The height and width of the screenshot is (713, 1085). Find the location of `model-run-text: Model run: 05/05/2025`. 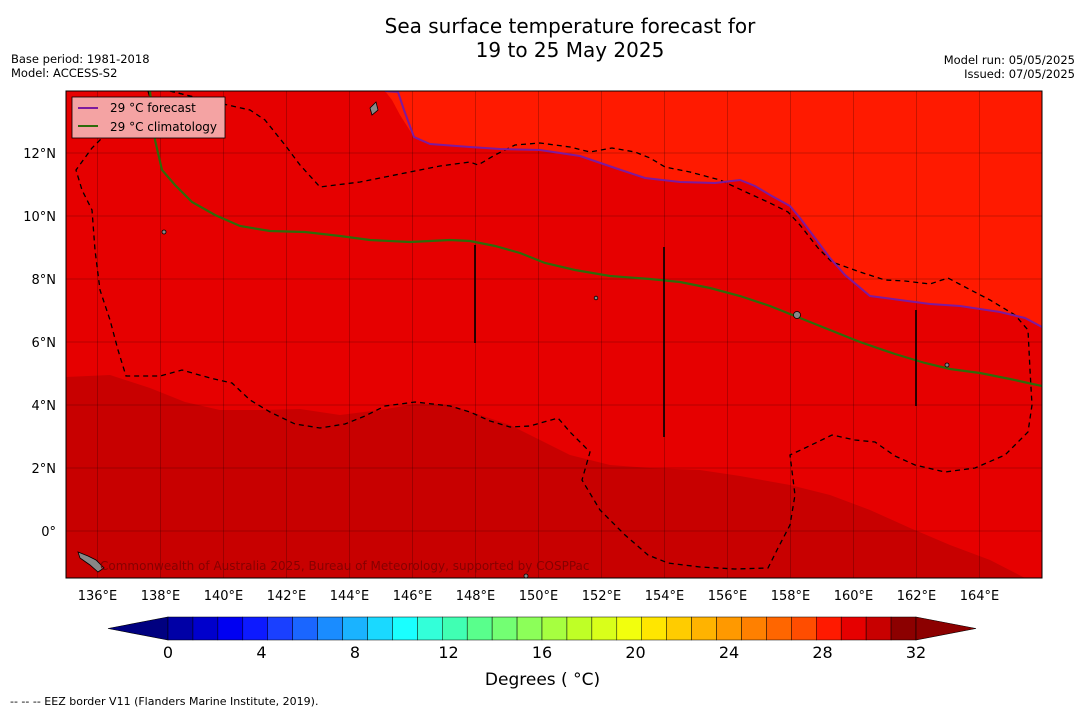

model-run-text: Model run: 05/05/2025 is located at coordinates (1009, 60).